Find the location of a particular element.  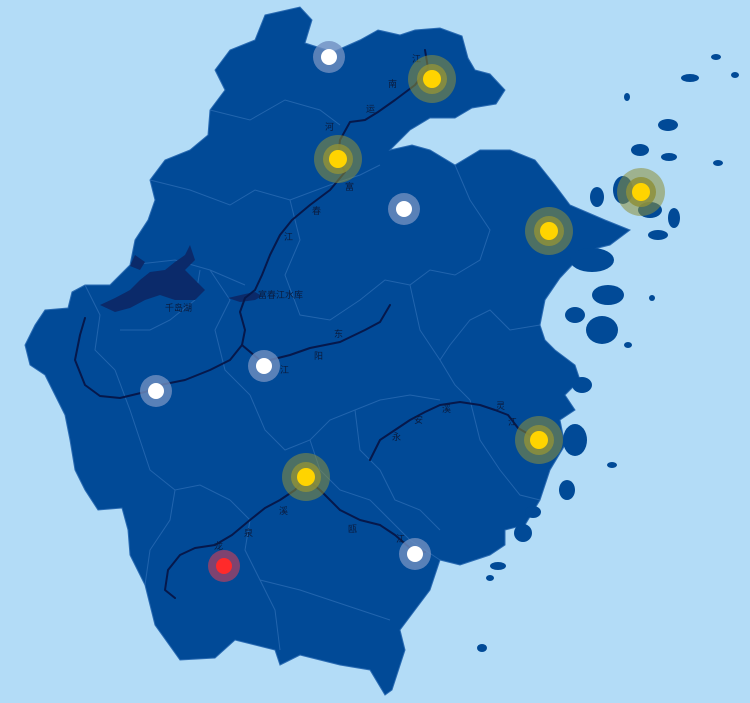

label-yongan-1: 永 is located at coordinates (396, 437).